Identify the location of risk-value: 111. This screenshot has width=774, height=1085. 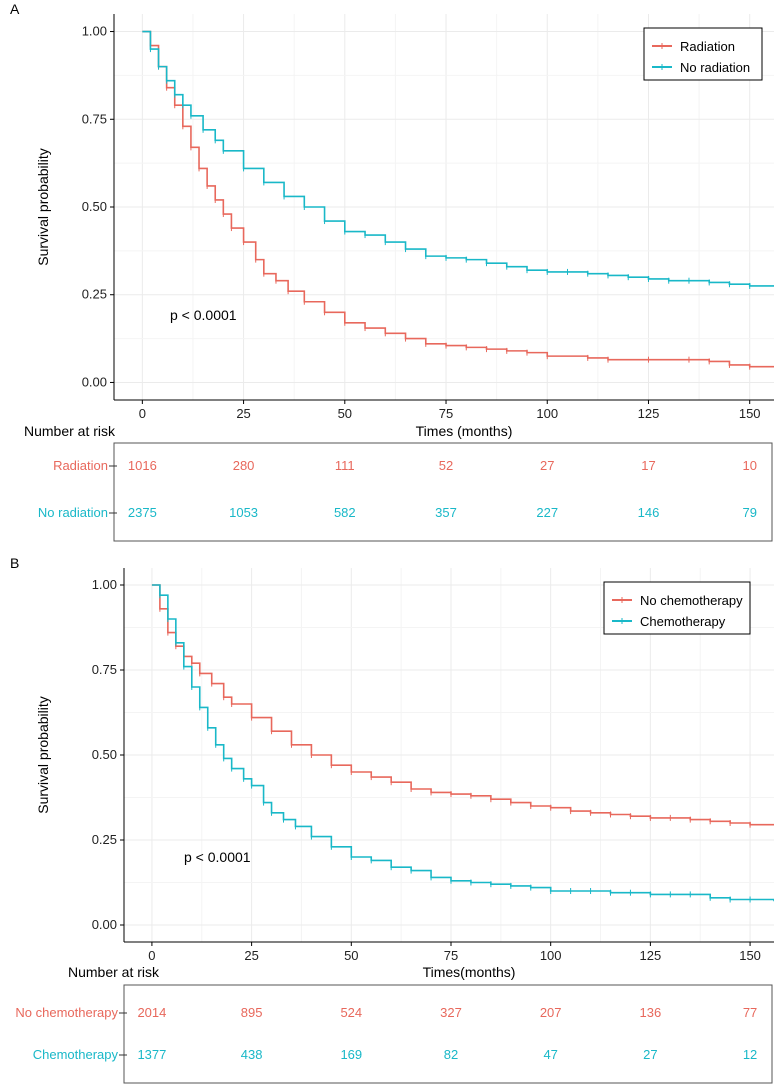
(345, 465).